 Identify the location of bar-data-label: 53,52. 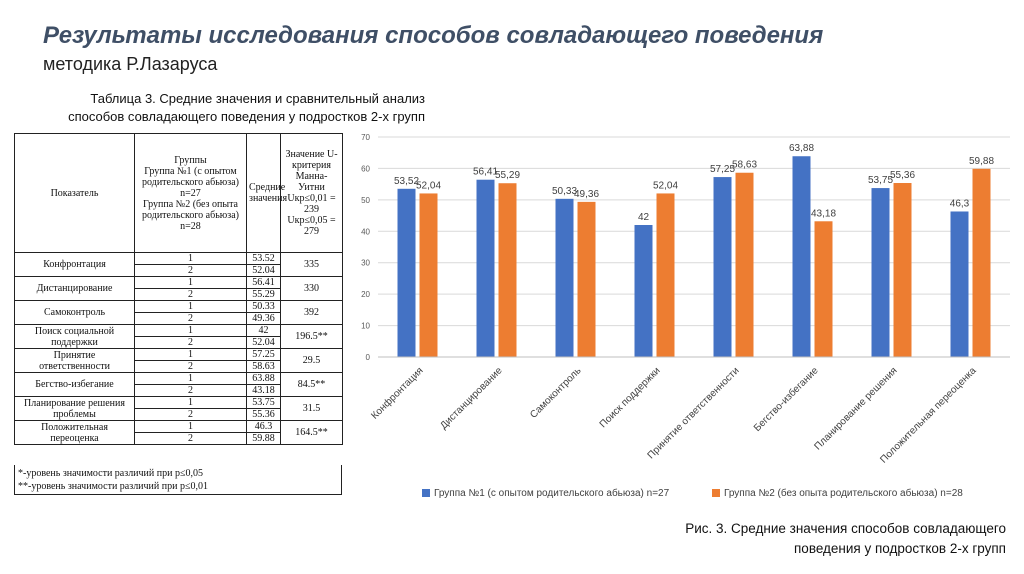
(406, 181).